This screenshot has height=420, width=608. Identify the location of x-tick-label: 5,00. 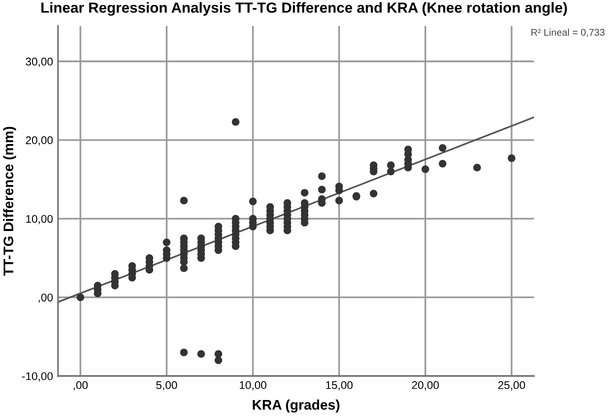
(167, 385).